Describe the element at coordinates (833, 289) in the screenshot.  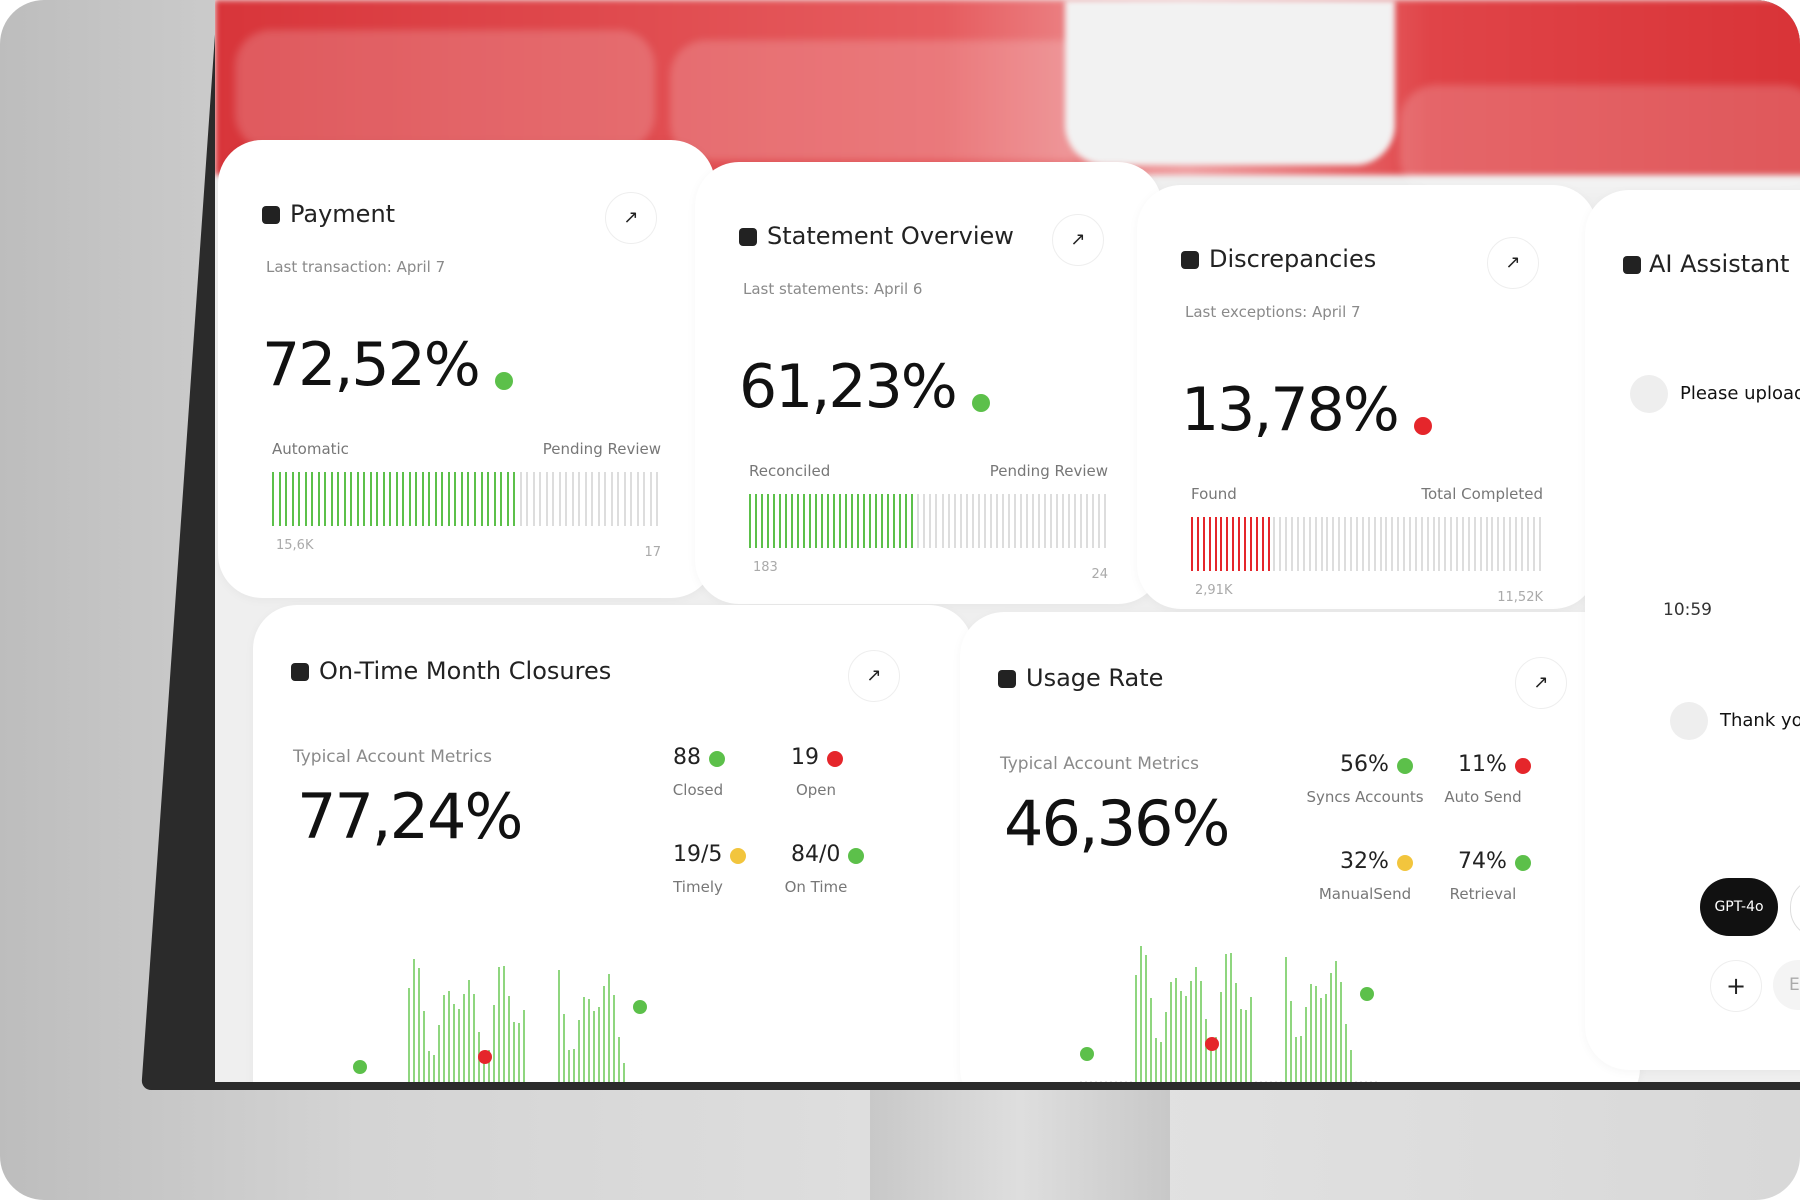
I see `card-subtitle: Last statements: April 6` at that location.